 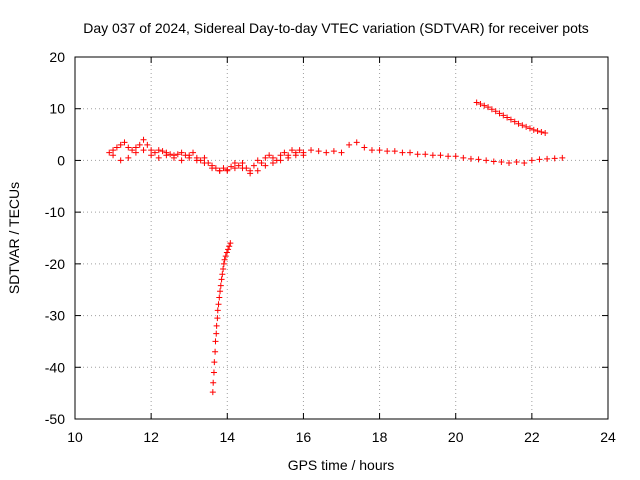 What do you see at coordinates (456, 437) in the screenshot?
I see `x-tick-label: 20` at bounding box center [456, 437].